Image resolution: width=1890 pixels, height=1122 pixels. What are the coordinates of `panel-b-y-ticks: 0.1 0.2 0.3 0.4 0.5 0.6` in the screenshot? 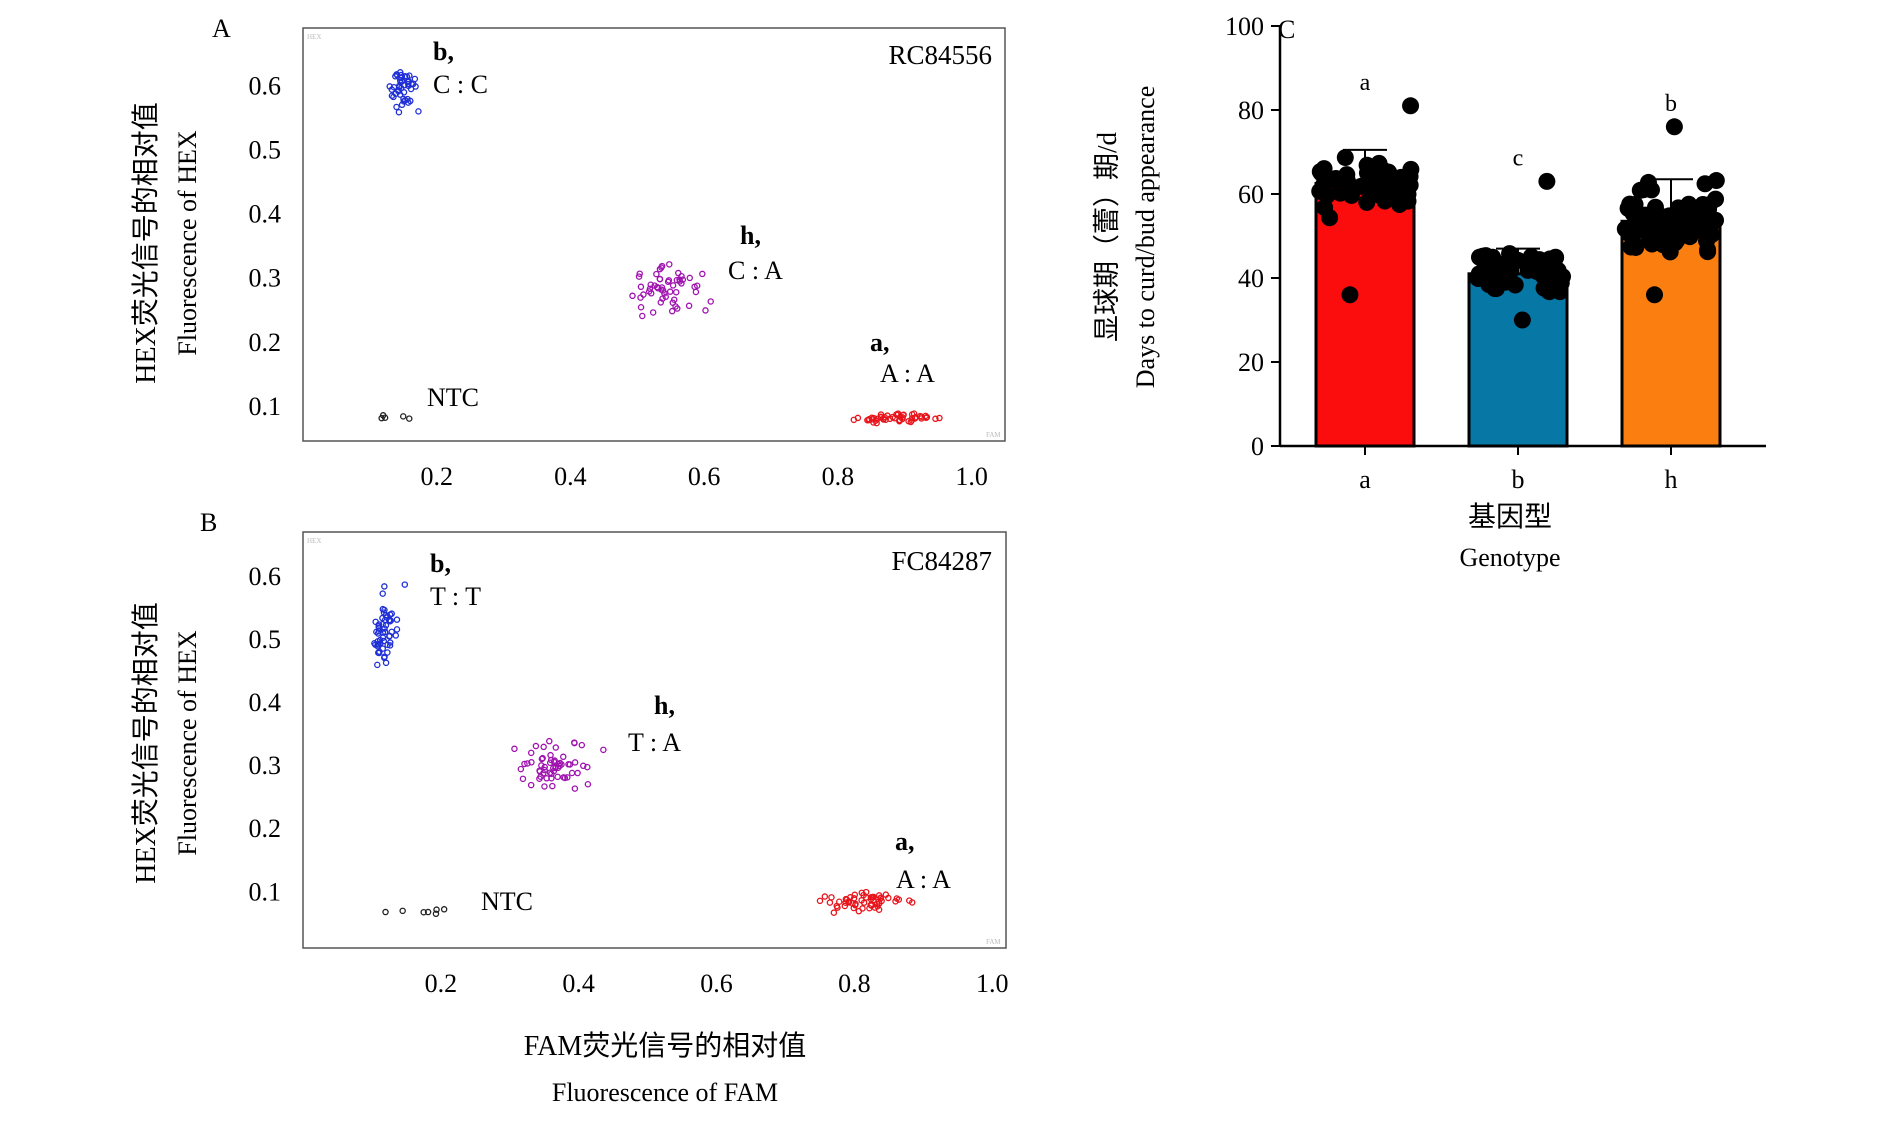 It's located at (265, 734).